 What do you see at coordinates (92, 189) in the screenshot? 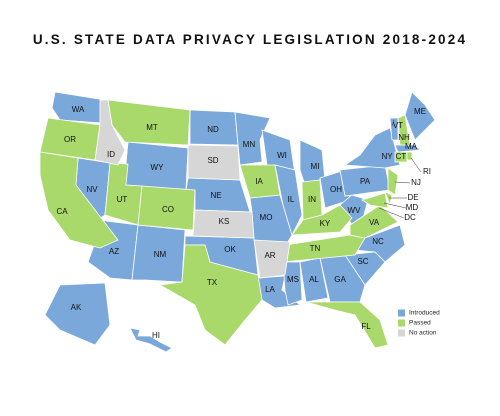
I see `state-label: NV` at bounding box center [92, 189].